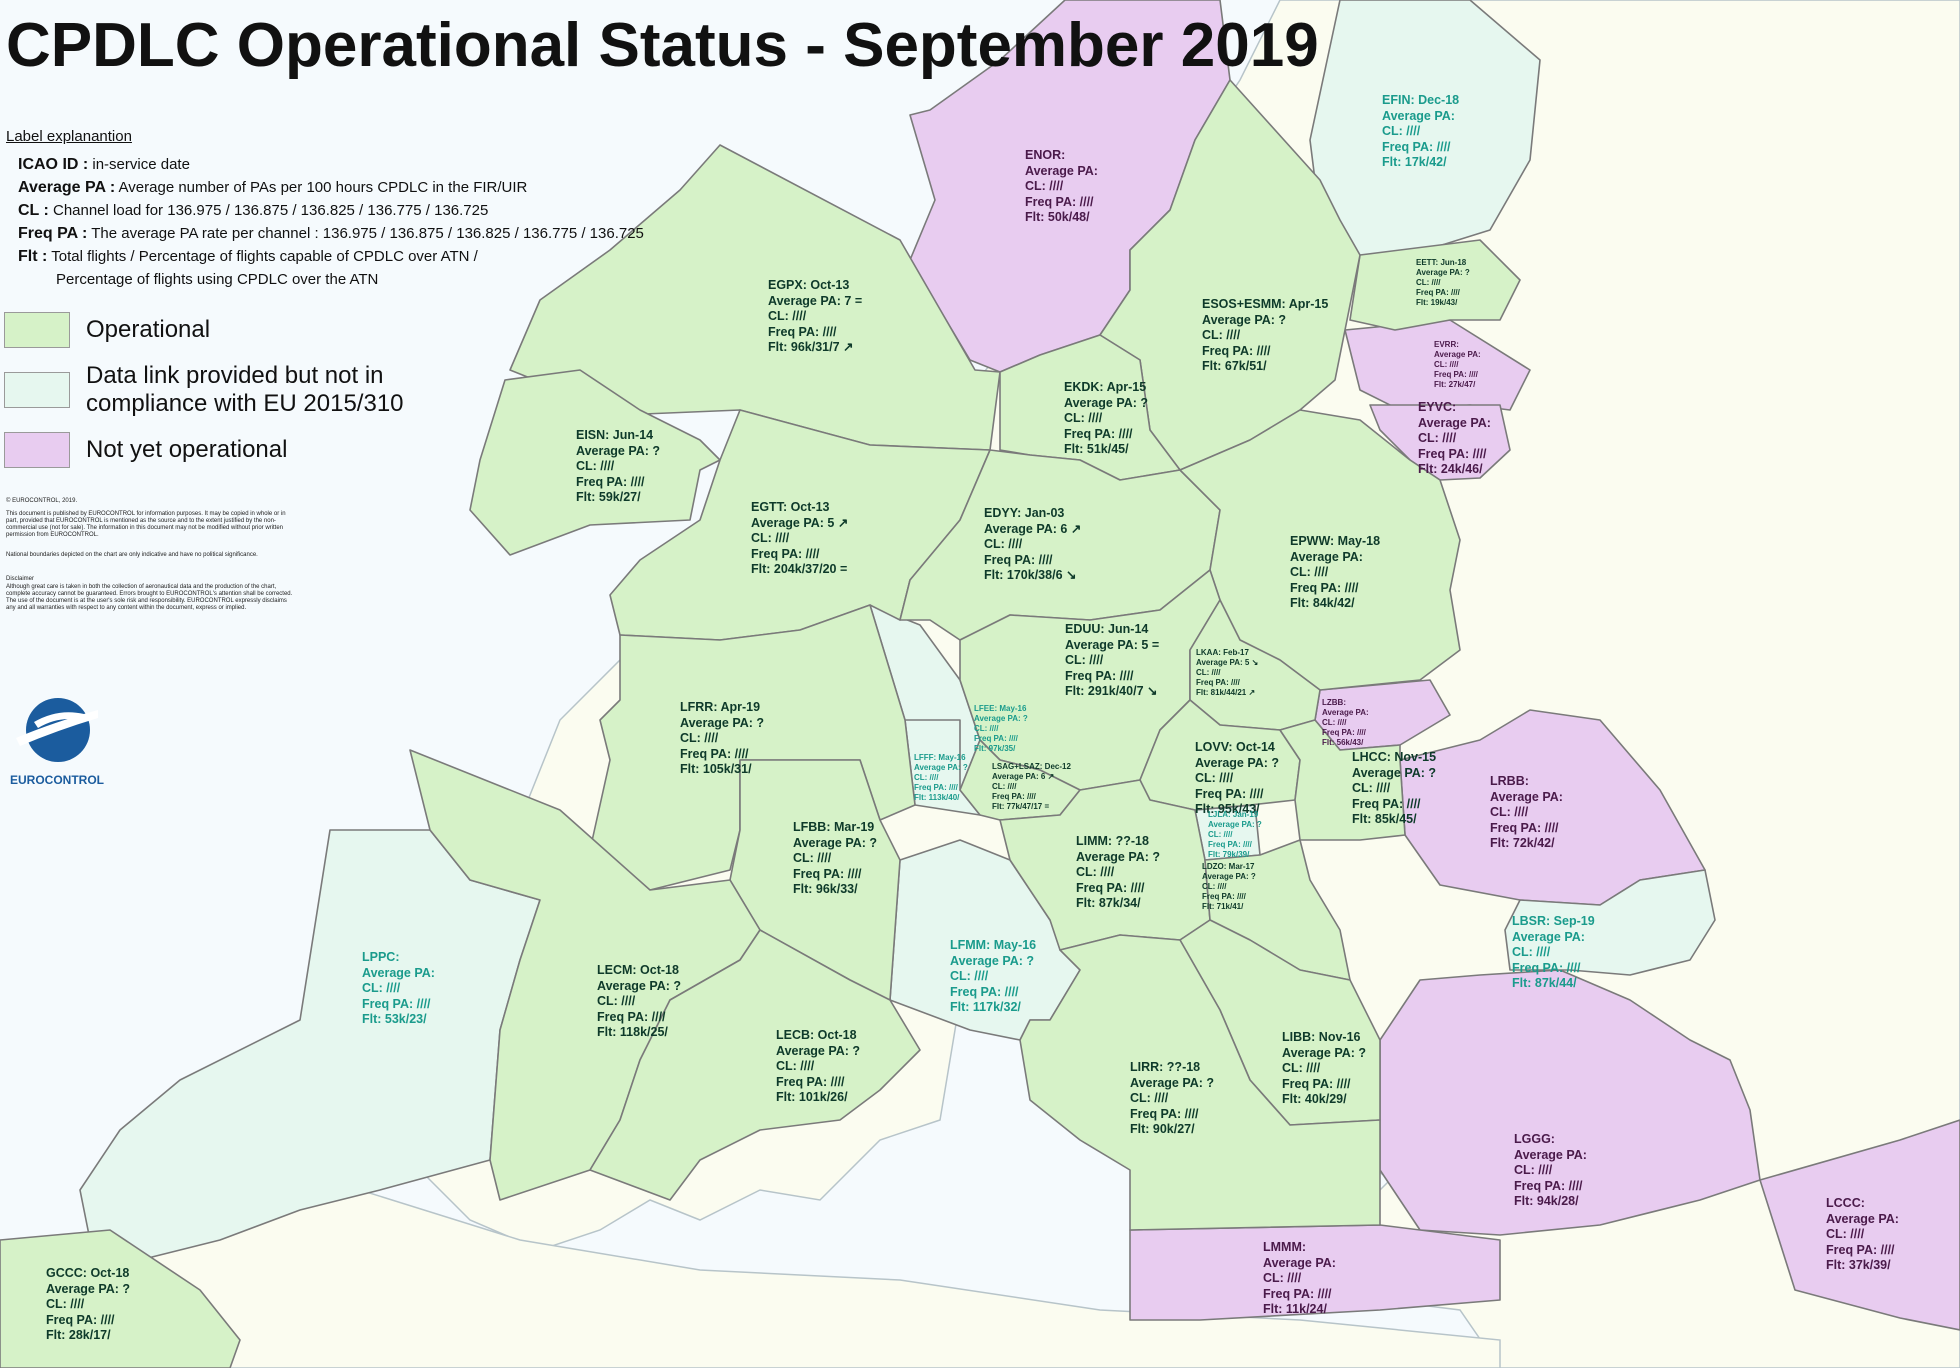 This screenshot has height=1368, width=1960. What do you see at coordinates (834, 827) in the screenshot?
I see `fir-label-id: LFBB: Mar-19` at bounding box center [834, 827].